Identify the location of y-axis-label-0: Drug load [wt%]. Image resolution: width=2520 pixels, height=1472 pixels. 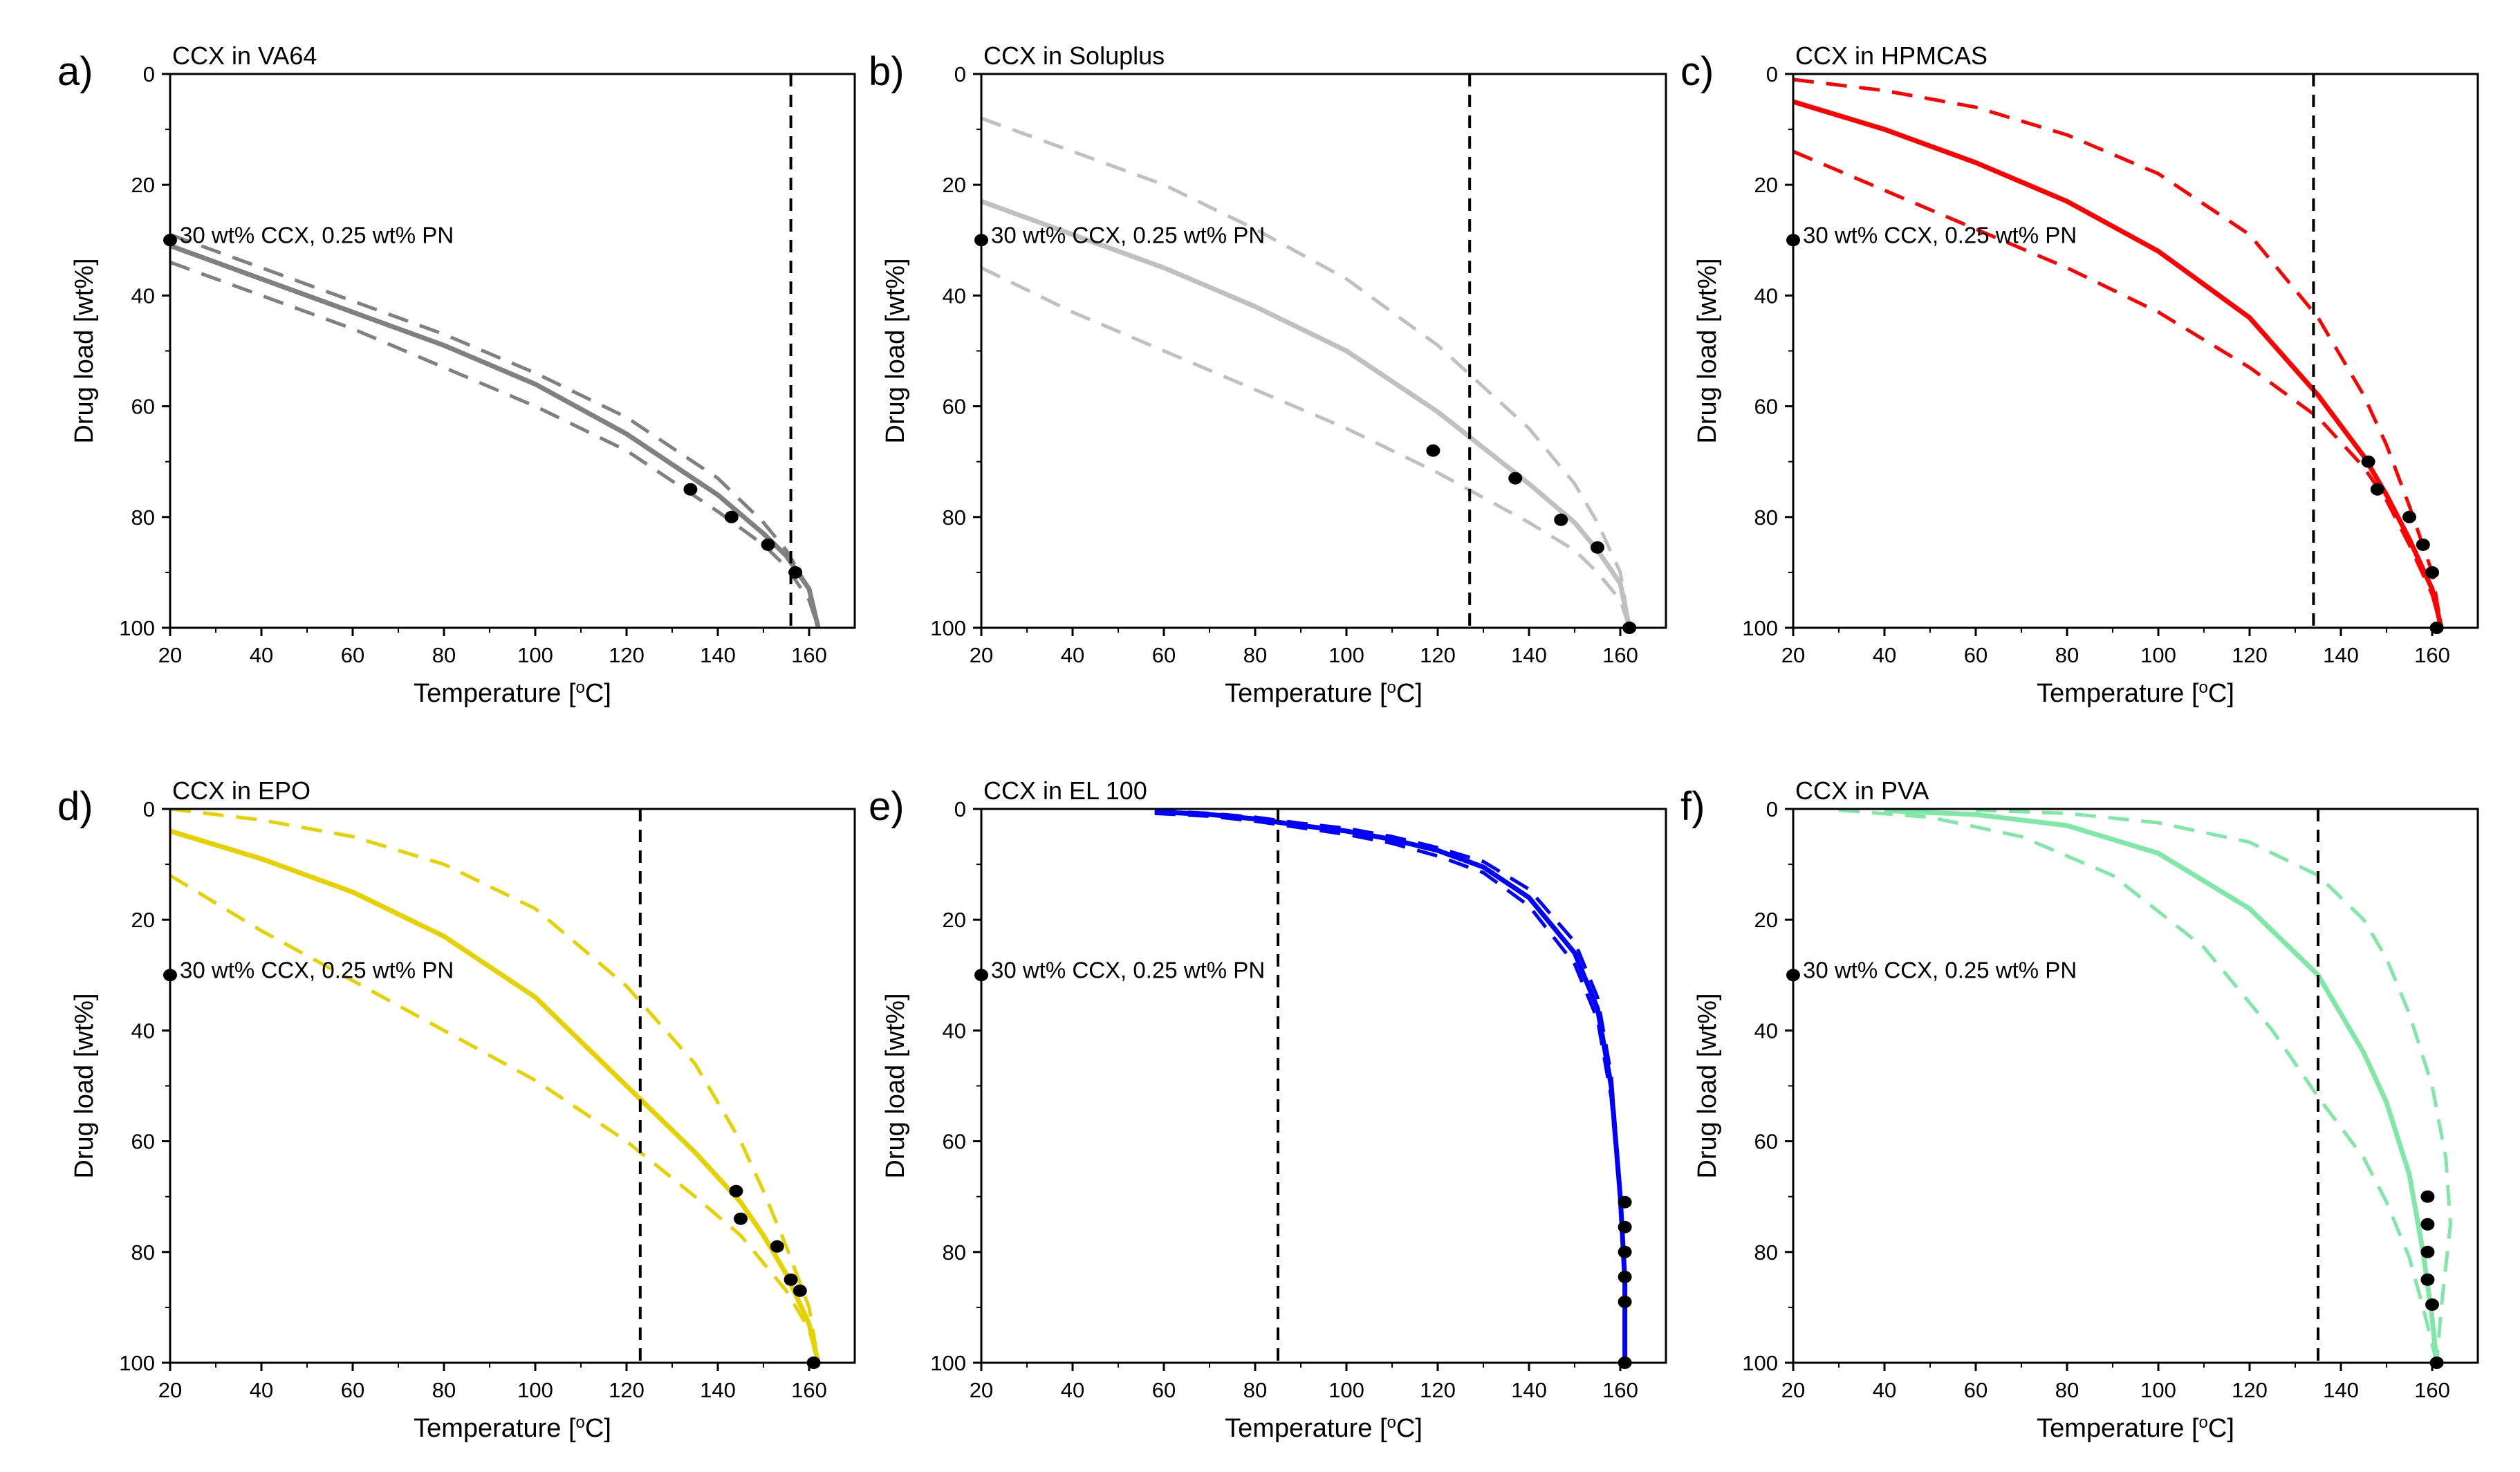
(84, 350).